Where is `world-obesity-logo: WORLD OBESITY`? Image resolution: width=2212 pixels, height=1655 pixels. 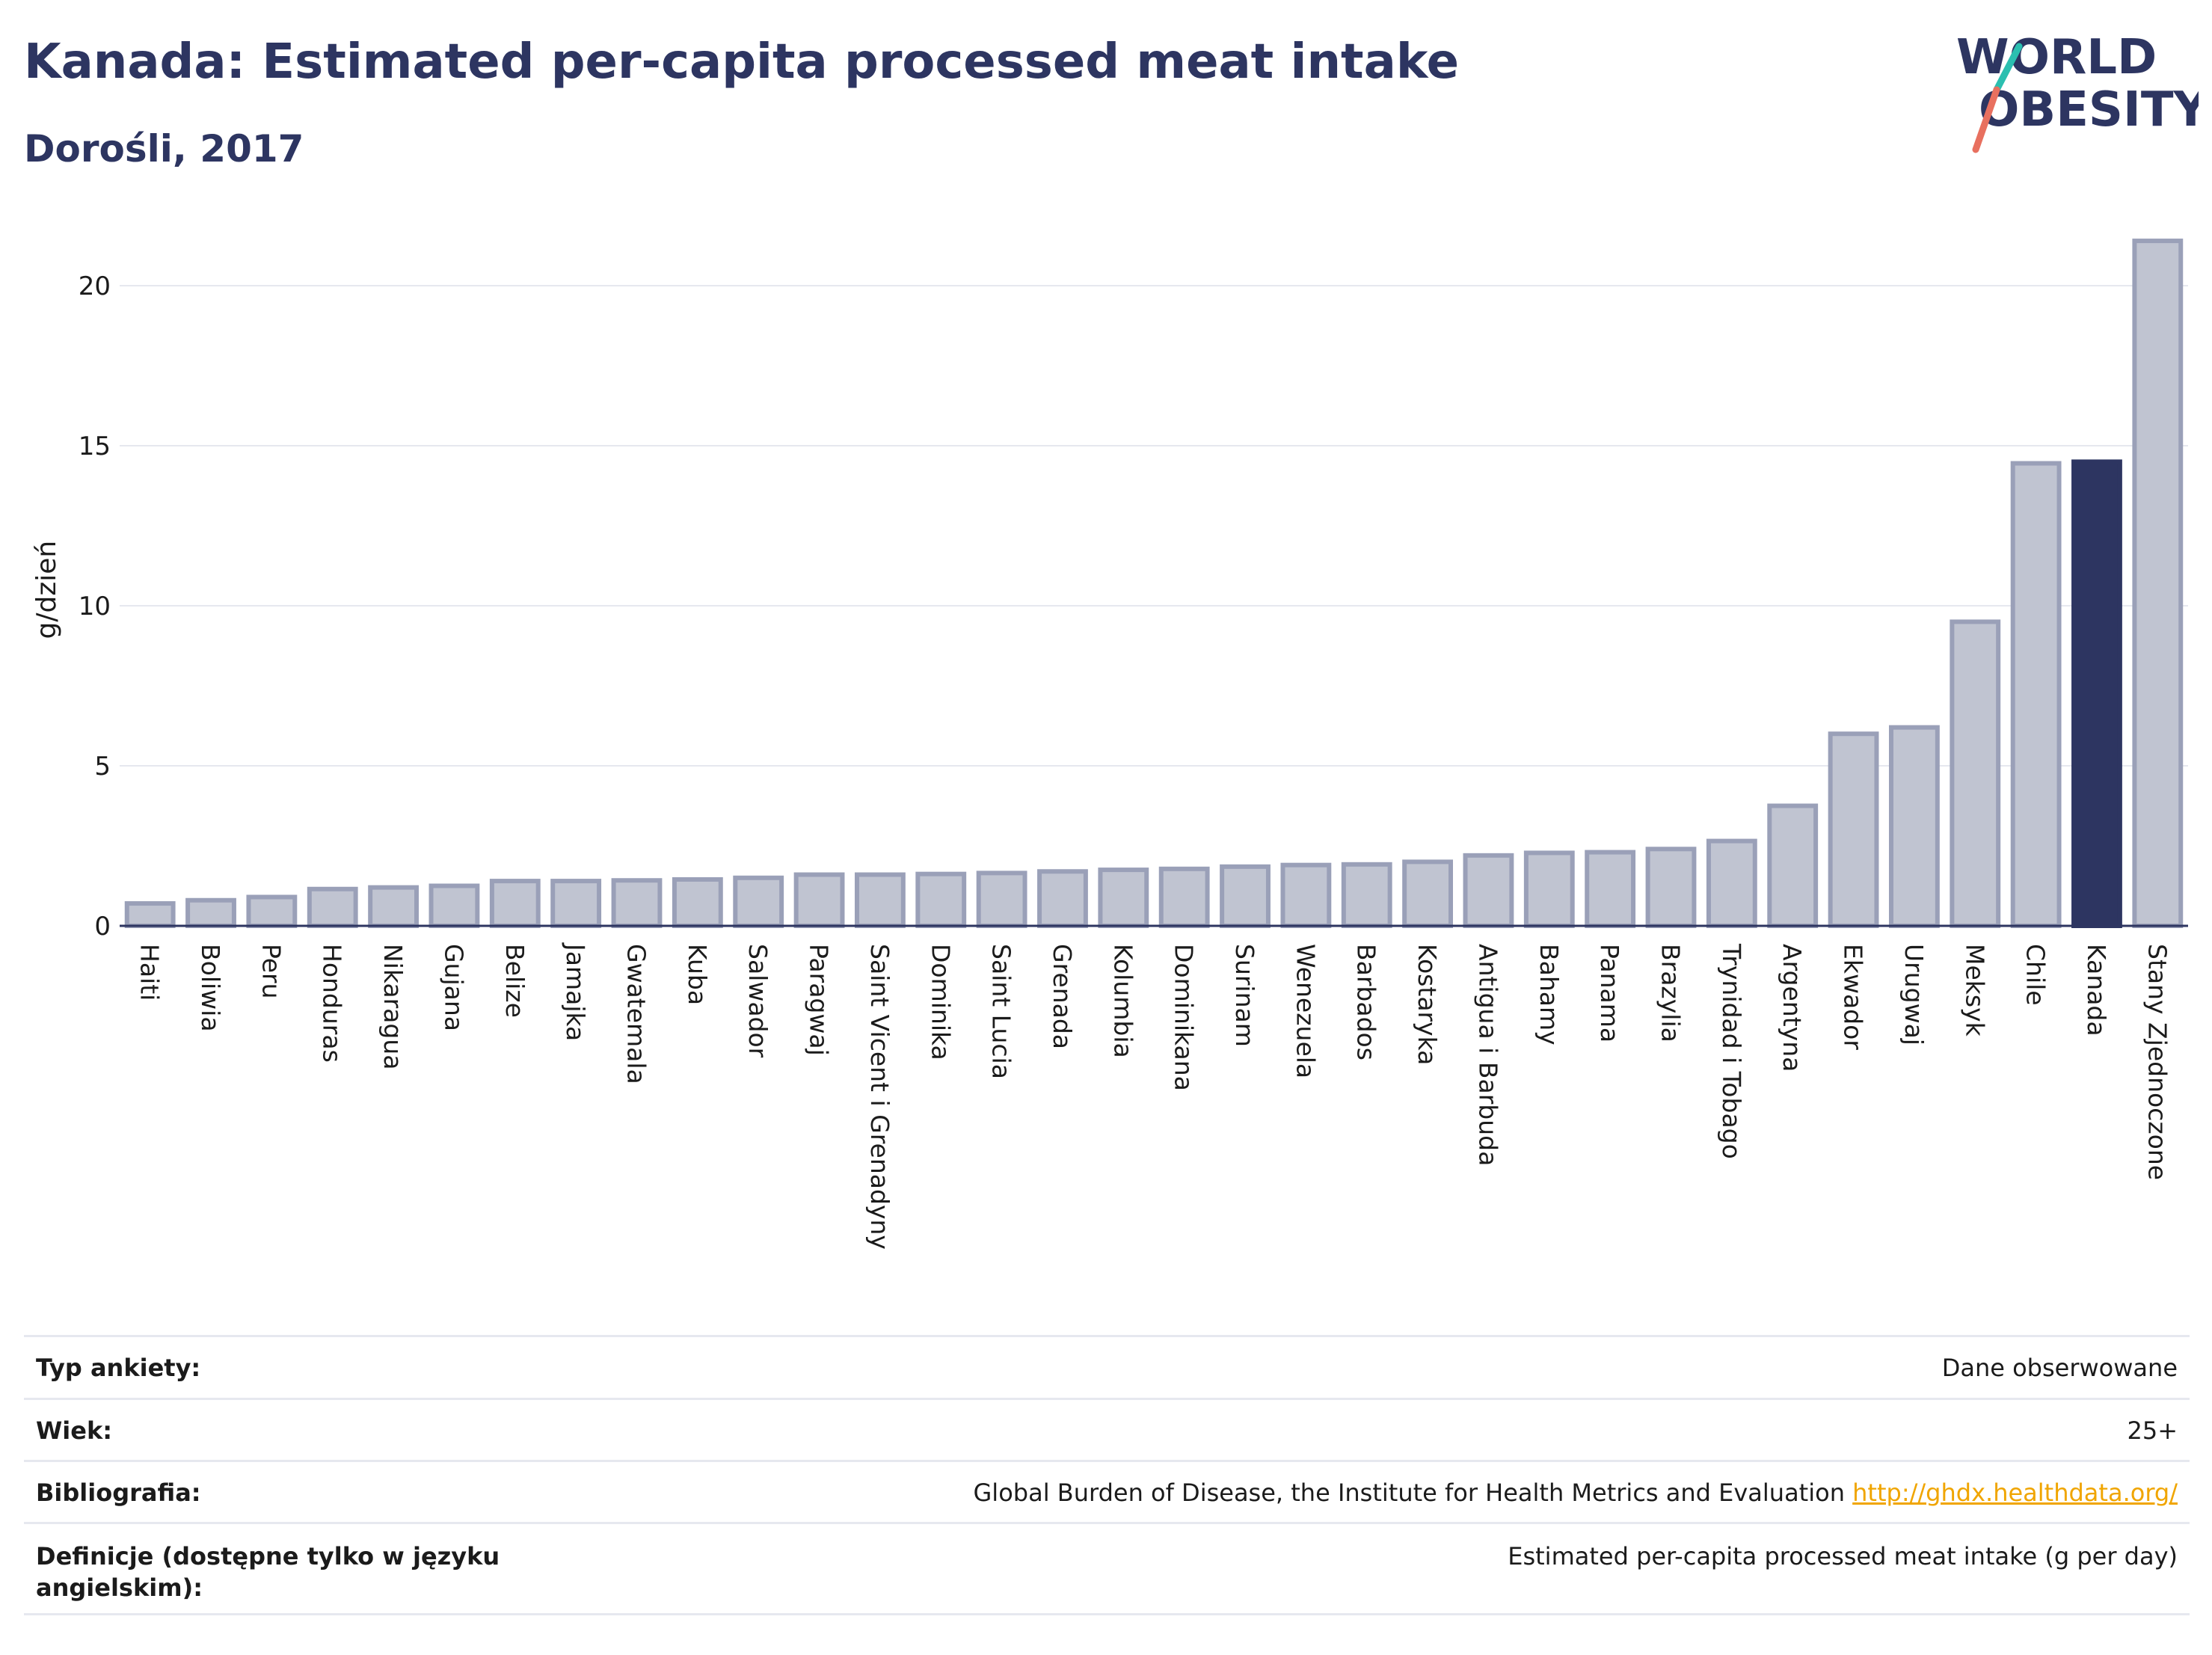
world-obesity-logo: WORLD OBESITY is located at coordinates (2077, 91).